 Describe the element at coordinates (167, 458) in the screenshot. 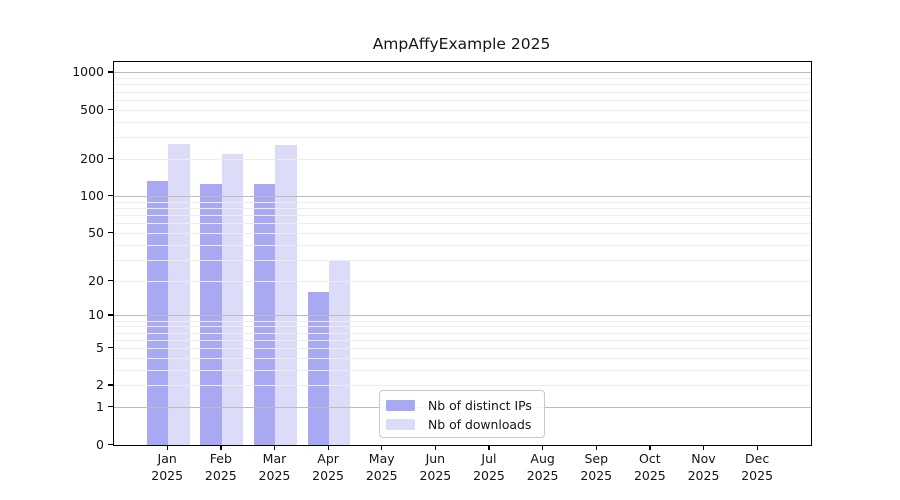

I see `x-tick-month: Jan` at that location.